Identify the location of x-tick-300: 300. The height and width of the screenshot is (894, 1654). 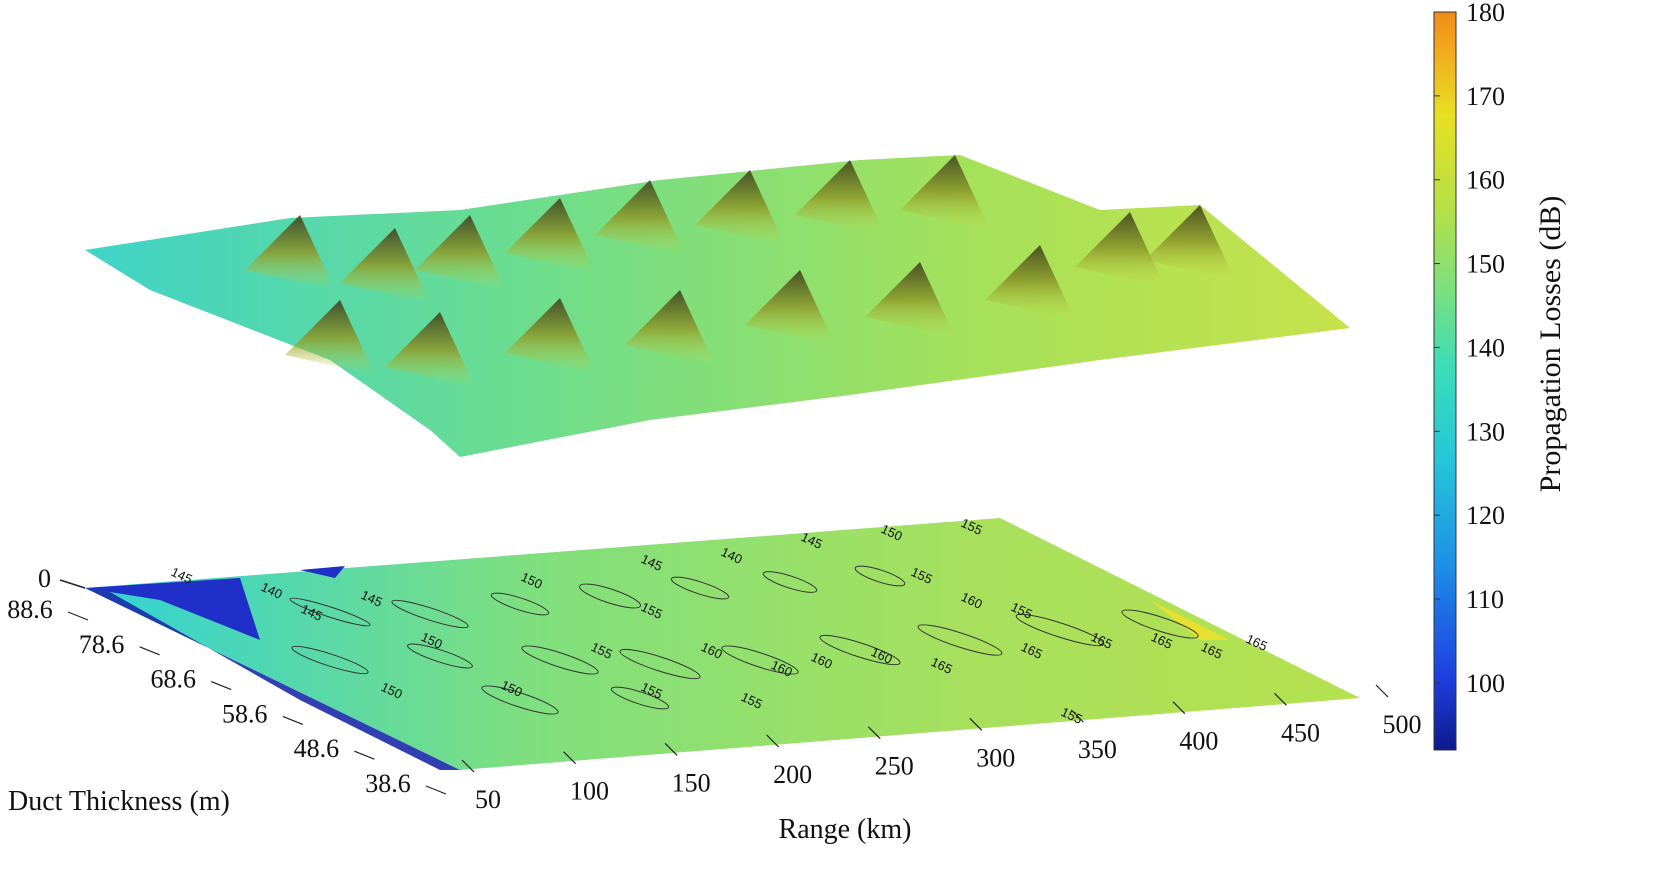
(995, 757).